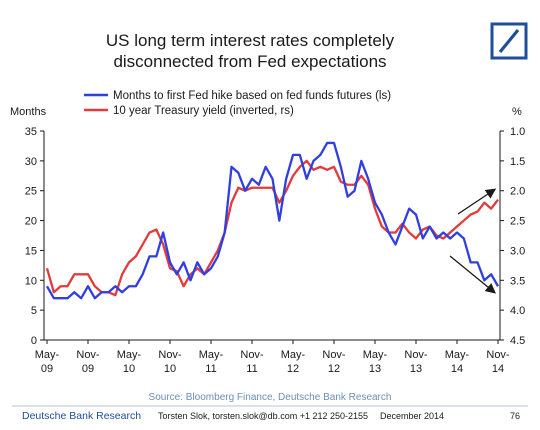 This screenshot has width=540, height=430. Describe the element at coordinates (31, 281) in the screenshot. I see `left-axis-tick-label: 10` at that location.